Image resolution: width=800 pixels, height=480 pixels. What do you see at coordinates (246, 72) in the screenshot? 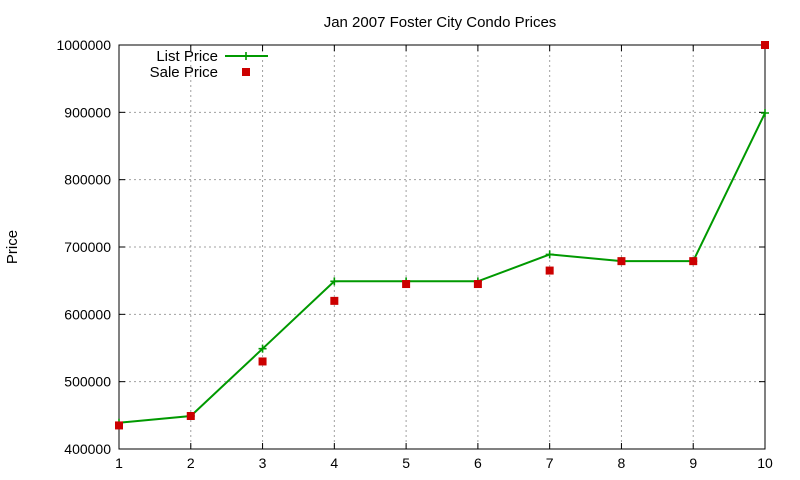
I see `legend-marker-sale-price` at bounding box center [246, 72].